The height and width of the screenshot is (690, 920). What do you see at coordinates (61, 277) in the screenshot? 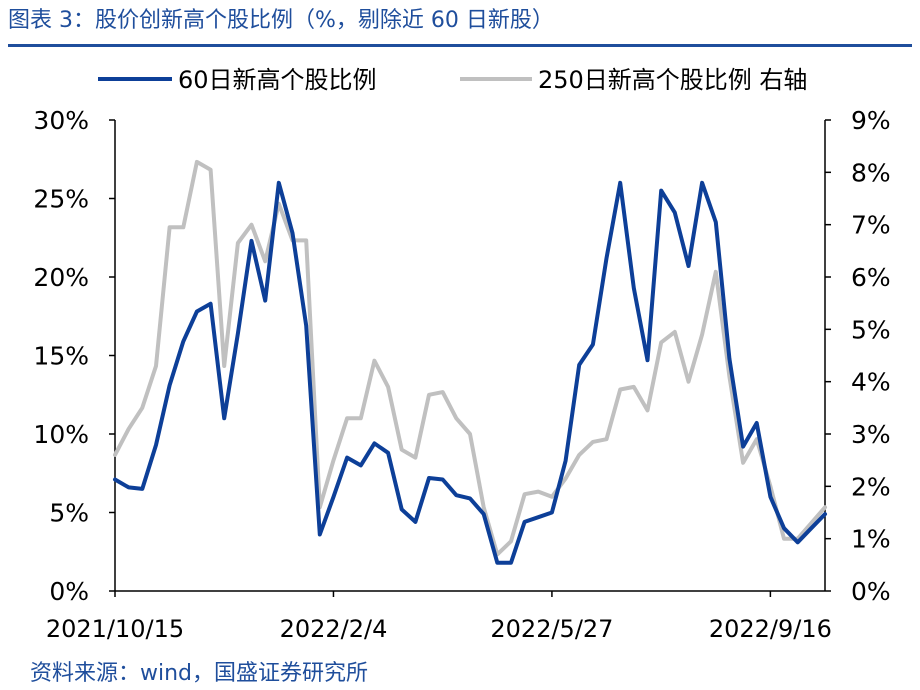
I see `y-left-tick-label: 20%` at bounding box center [61, 277].